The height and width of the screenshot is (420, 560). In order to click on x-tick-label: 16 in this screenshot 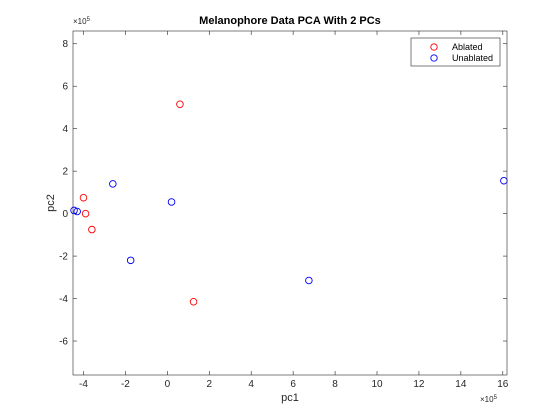, I will do `click(503, 384)`.